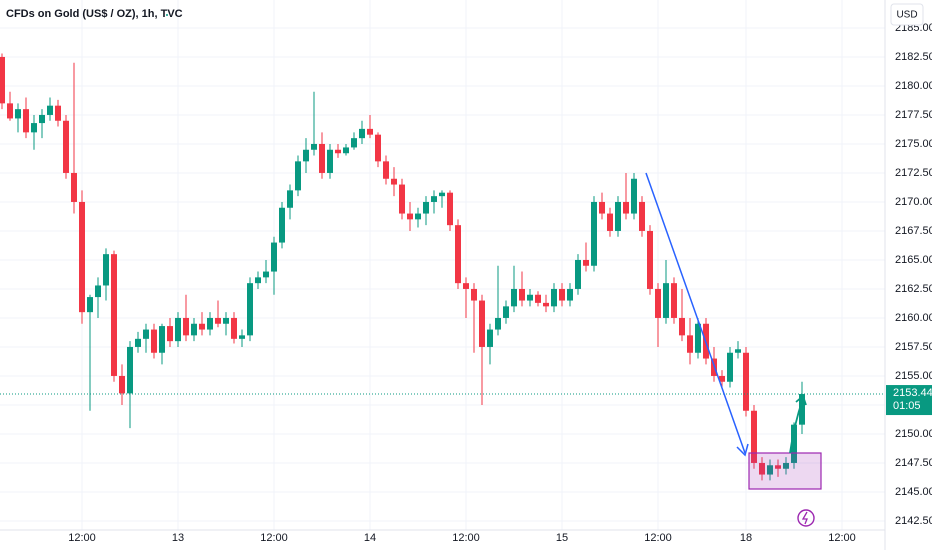  What do you see at coordinates (913, 86) in the screenshot?
I see `y-tick-label: 2180.00` at bounding box center [913, 86].